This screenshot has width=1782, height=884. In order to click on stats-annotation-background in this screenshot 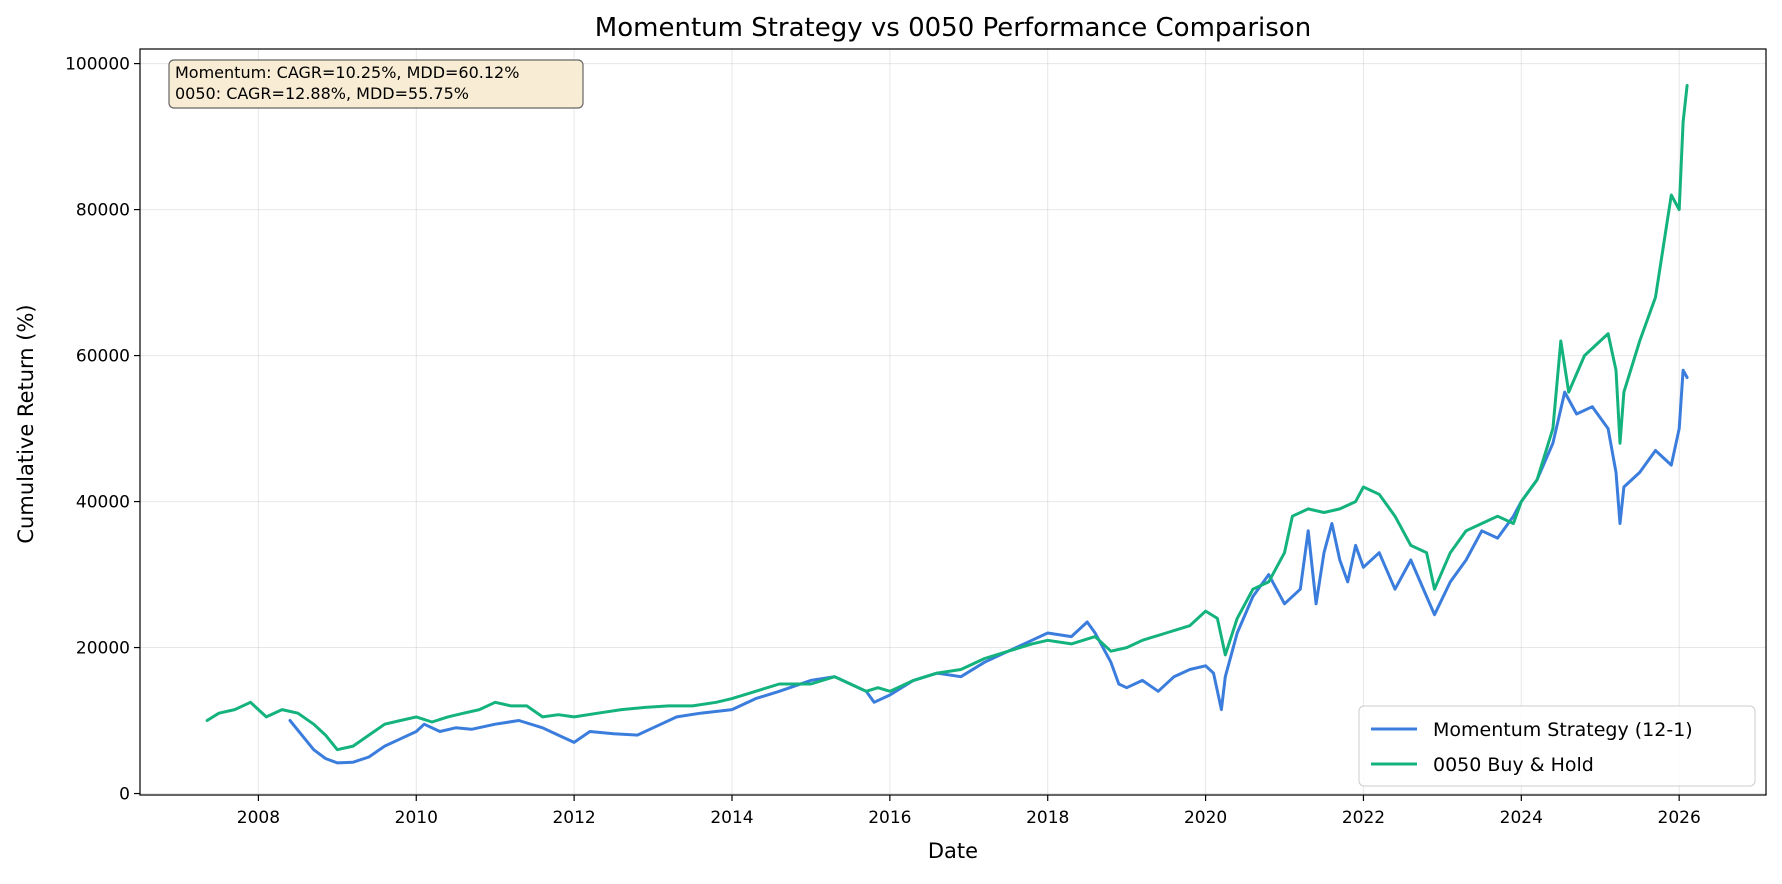, I will do `click(376, 84)`.